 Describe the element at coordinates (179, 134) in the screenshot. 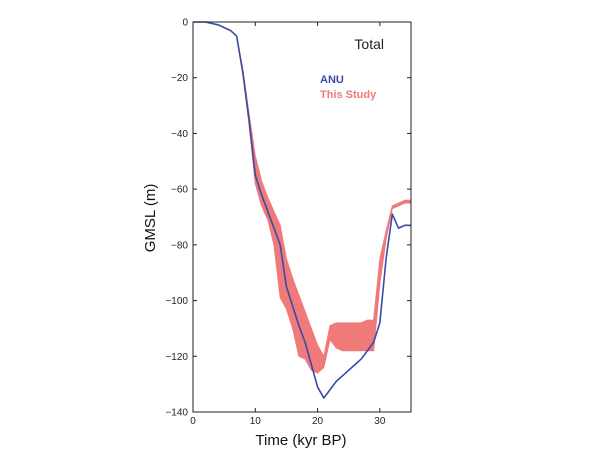

I see `y-tick-label: −40` at that location.